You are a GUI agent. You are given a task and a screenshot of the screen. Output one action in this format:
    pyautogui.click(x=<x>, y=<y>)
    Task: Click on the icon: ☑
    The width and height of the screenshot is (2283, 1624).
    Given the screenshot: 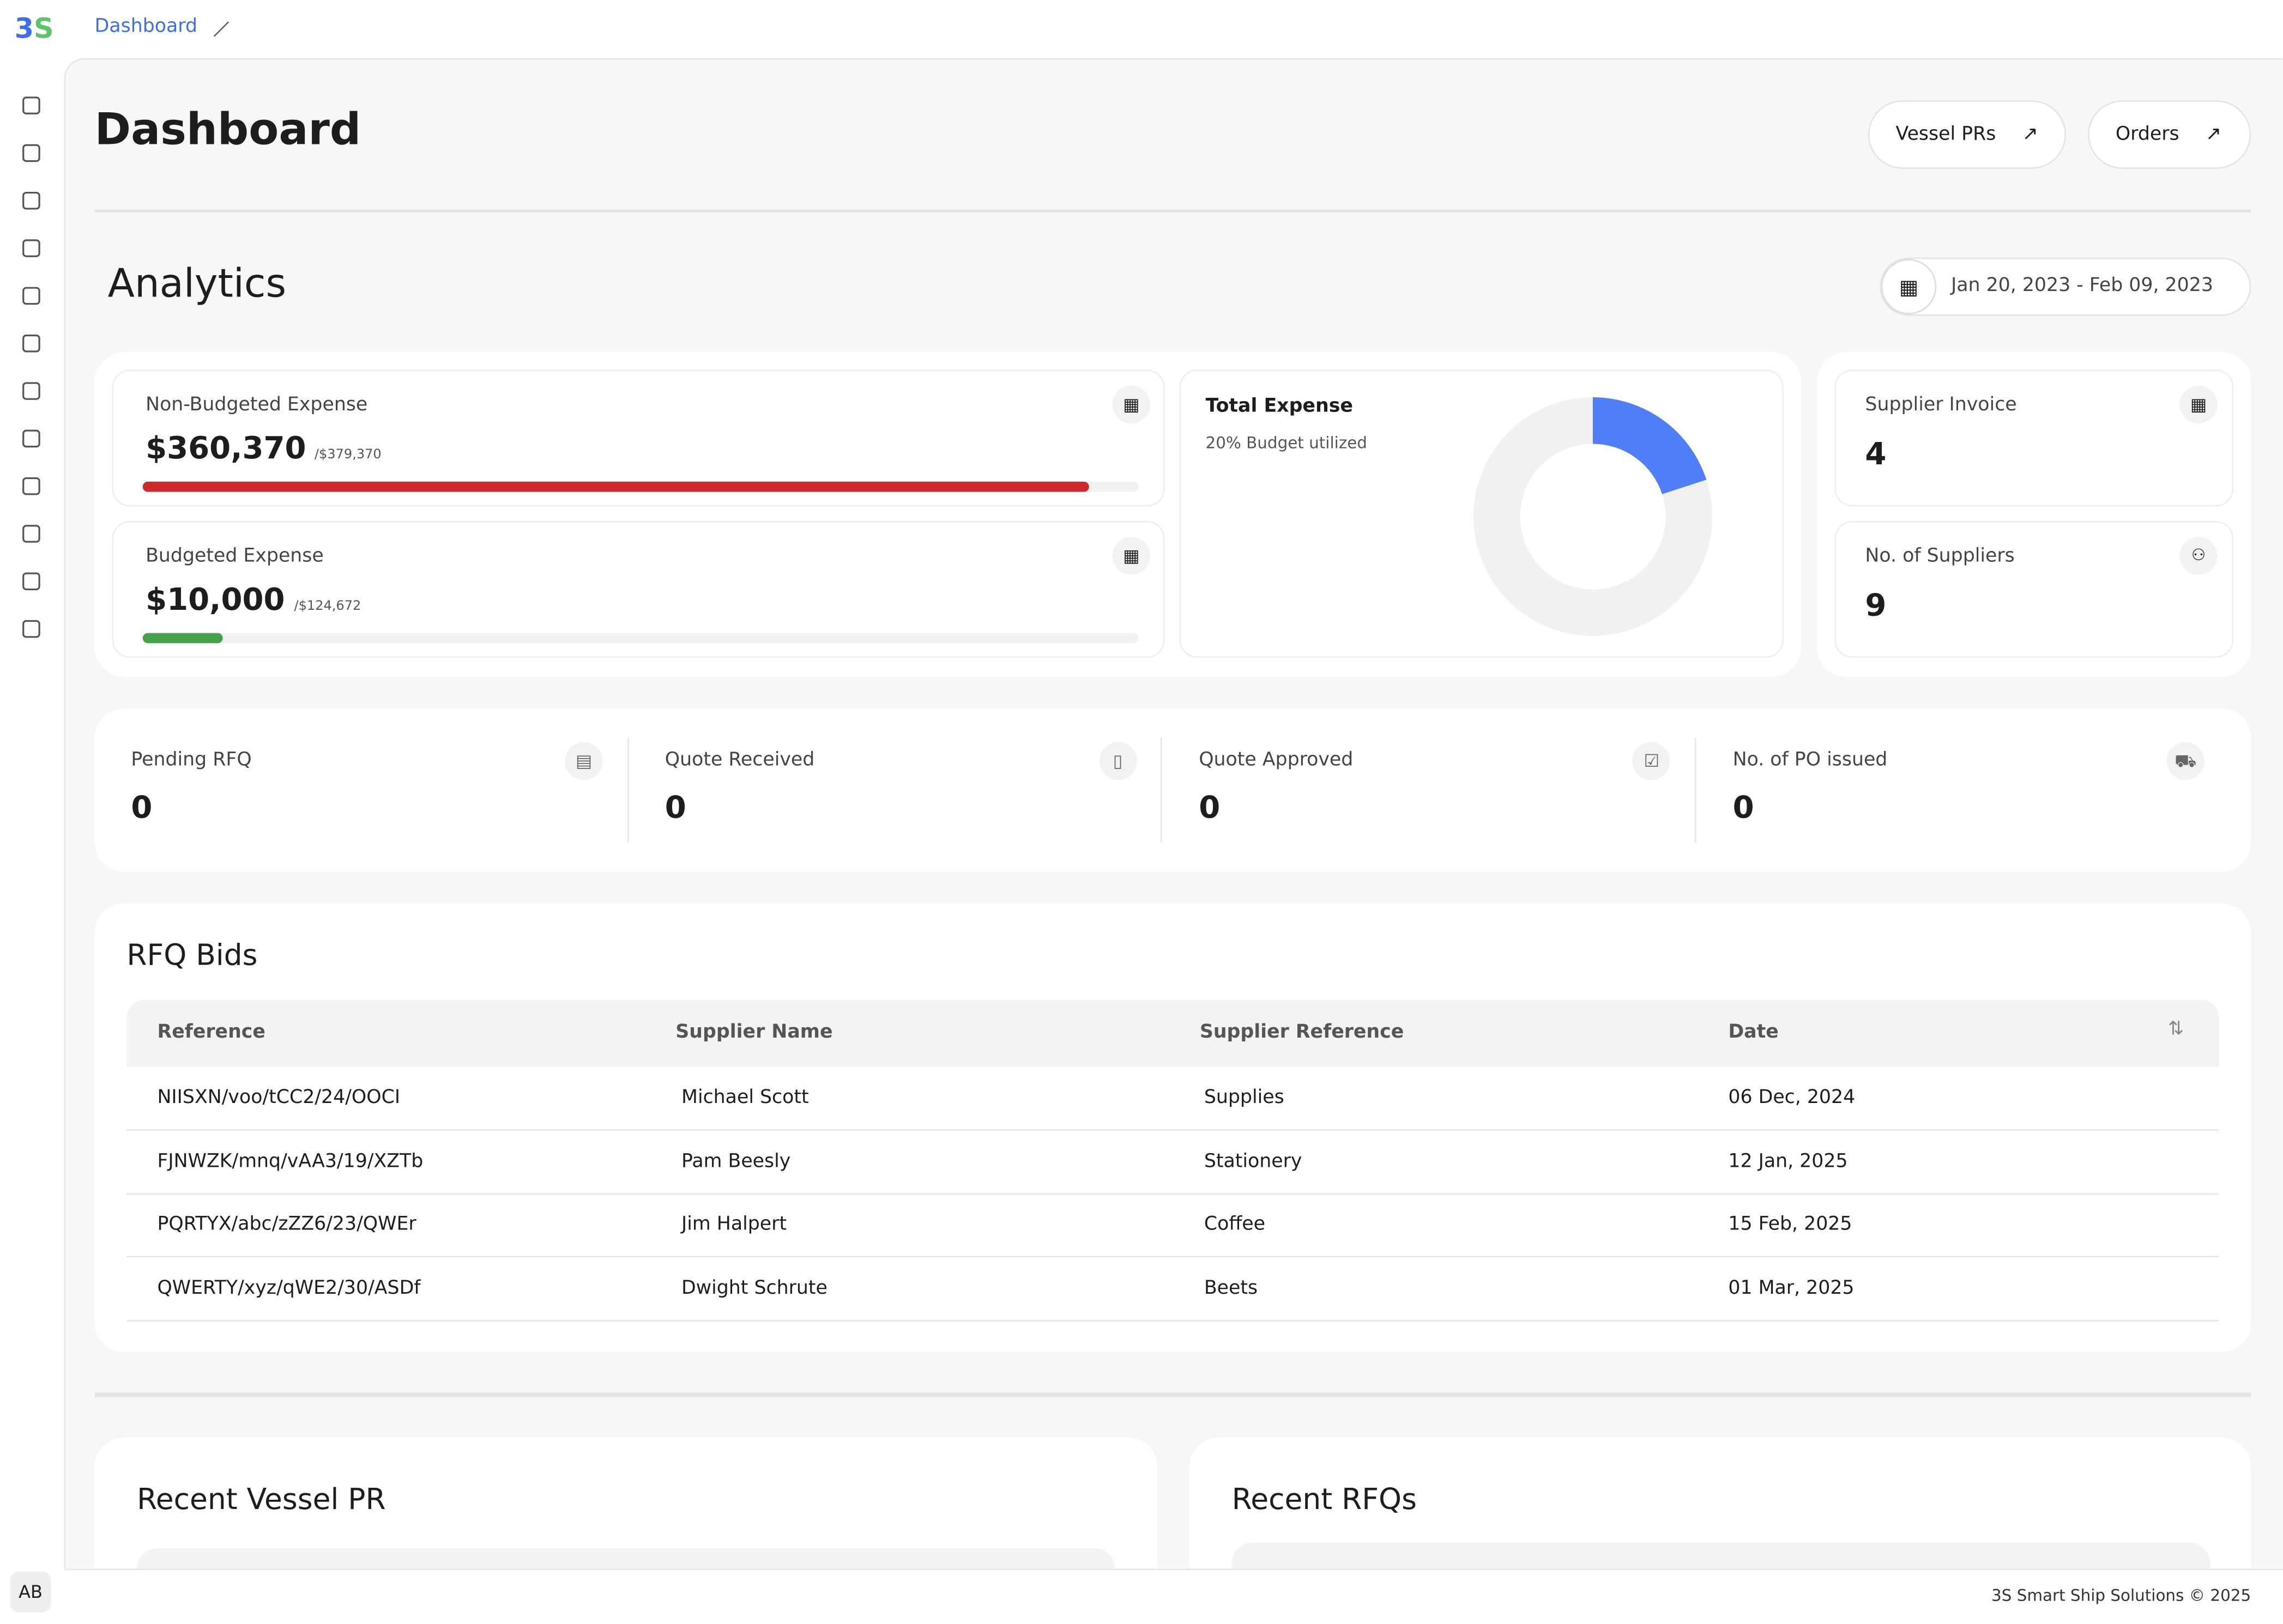 What is the action you would take?
    pyautogui.click(x=1652, y=761)
    